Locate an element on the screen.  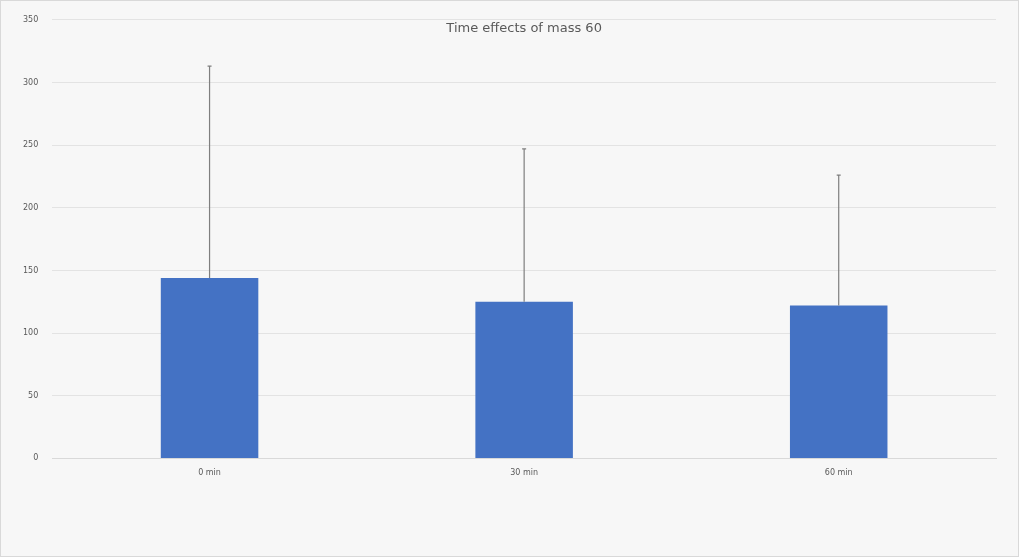
y-tick-label: 300 is located at coordinates (30, 82).